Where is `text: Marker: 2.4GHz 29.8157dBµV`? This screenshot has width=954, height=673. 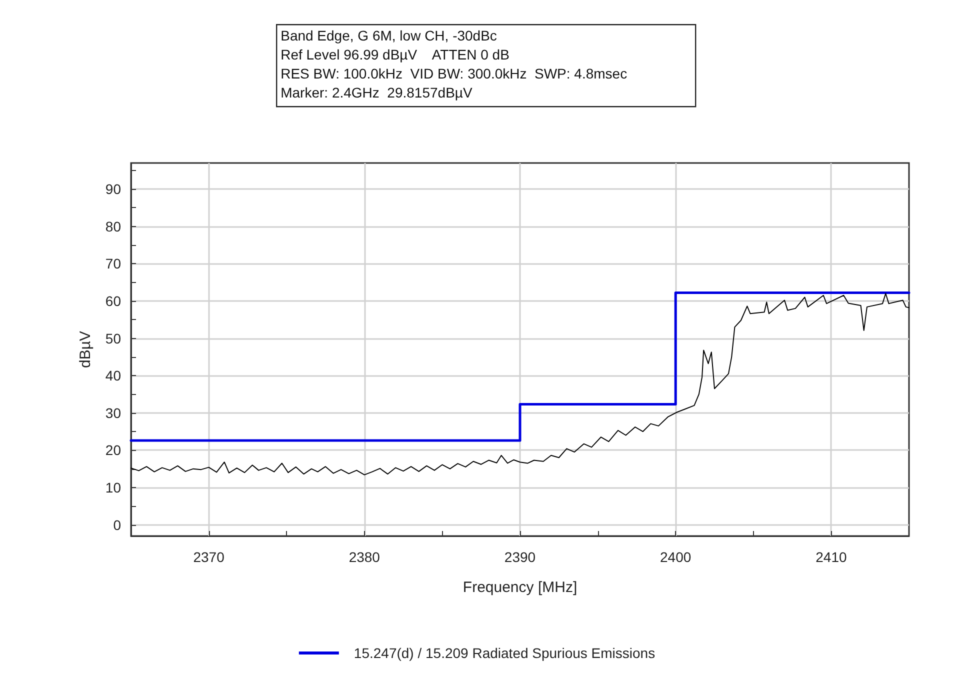 text: Marker: 2.4GHz 29.8157dBµV is located at coordinates (376, 92).